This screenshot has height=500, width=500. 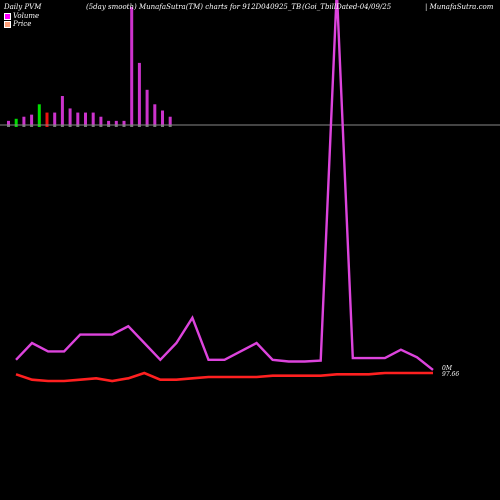 I want to click on volume-legend-swatch, so click(x=7, y=16).